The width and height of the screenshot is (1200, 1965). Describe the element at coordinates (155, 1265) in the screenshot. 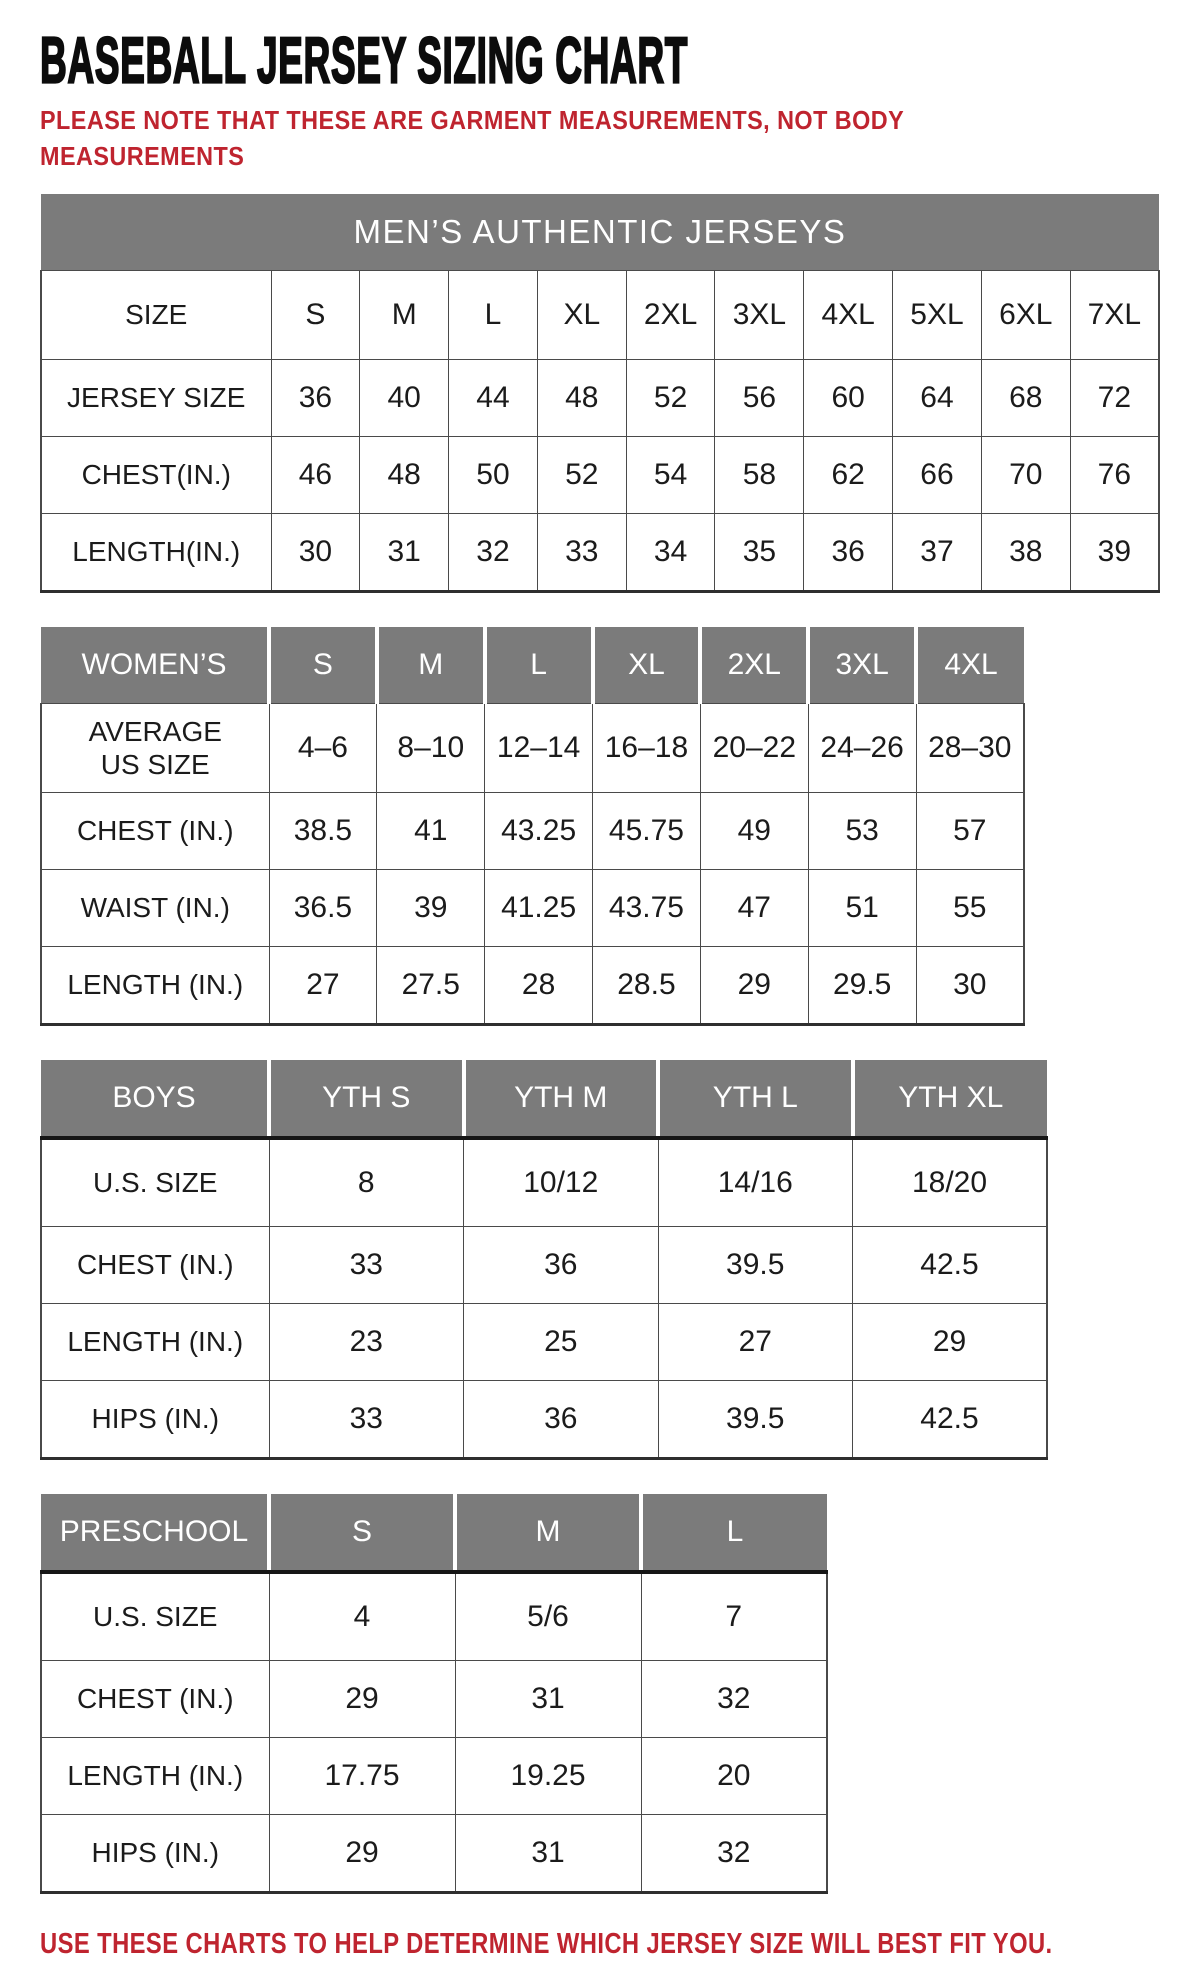

I see `boys-row-label: CHEST (IN.)` at that location.